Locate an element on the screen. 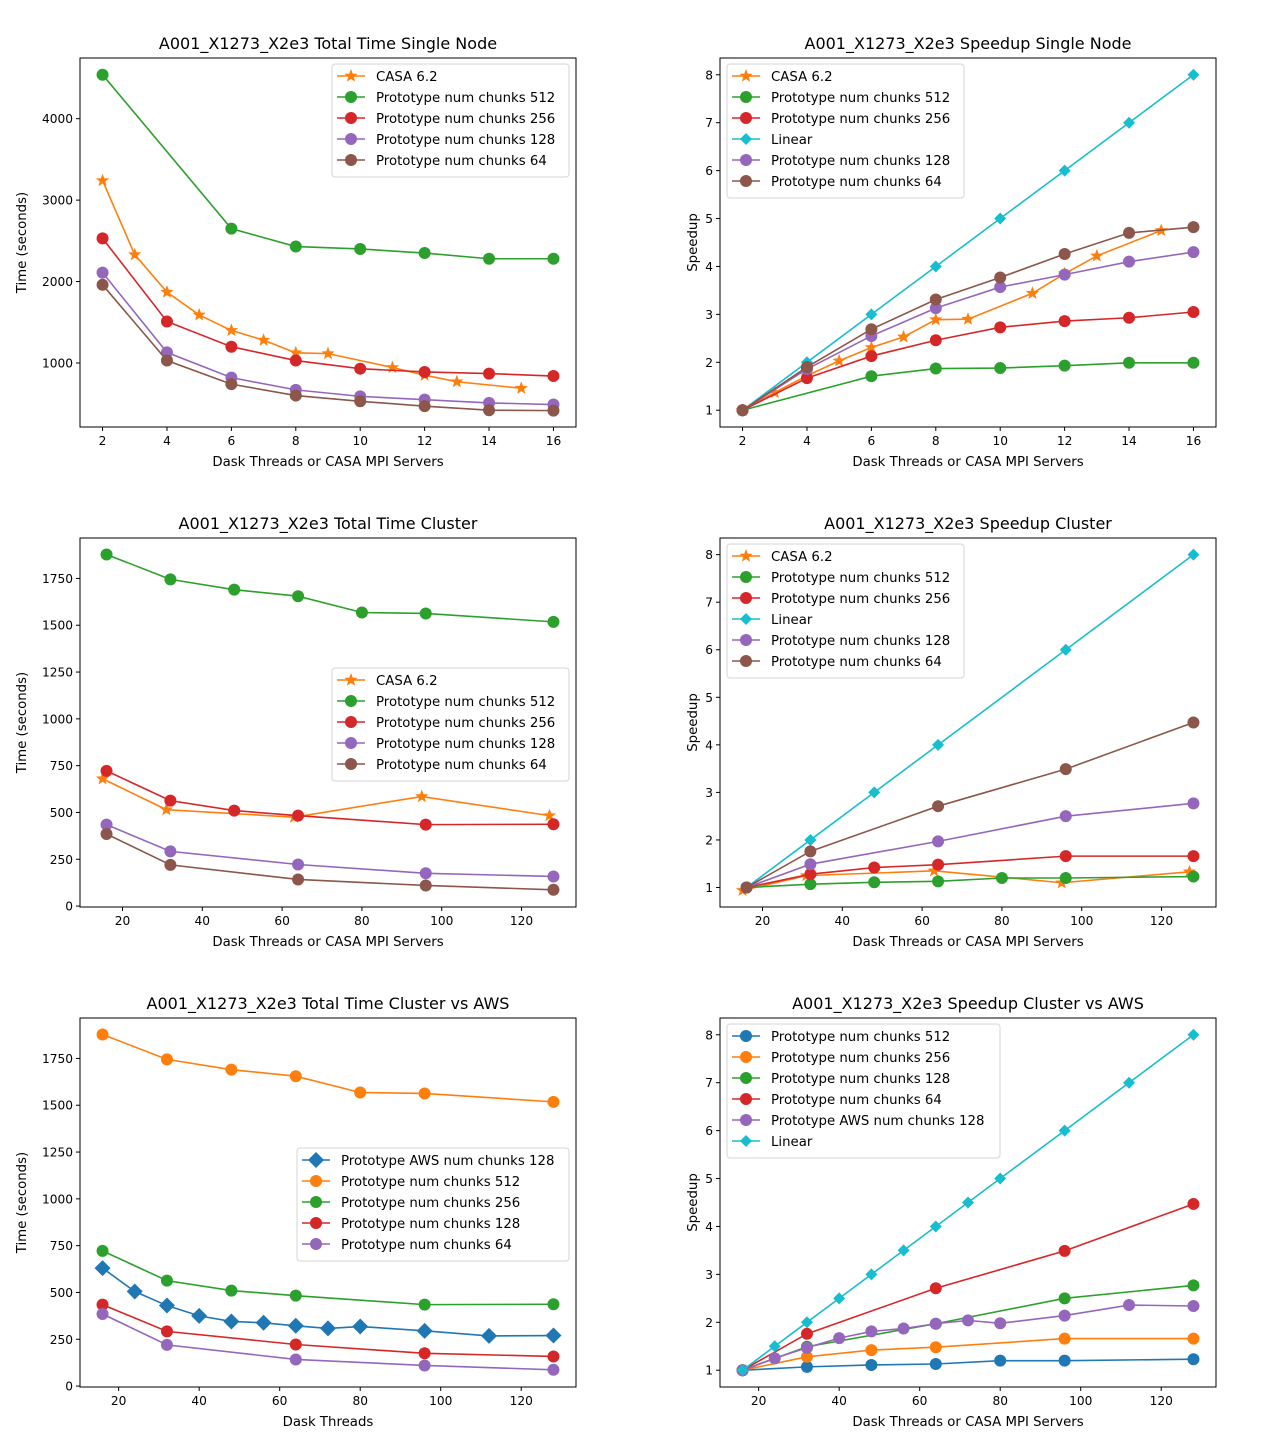 The width and height of the screenshot is (1280, 1440). x-tick-label: 14 is located at coordinates (1129, 441).